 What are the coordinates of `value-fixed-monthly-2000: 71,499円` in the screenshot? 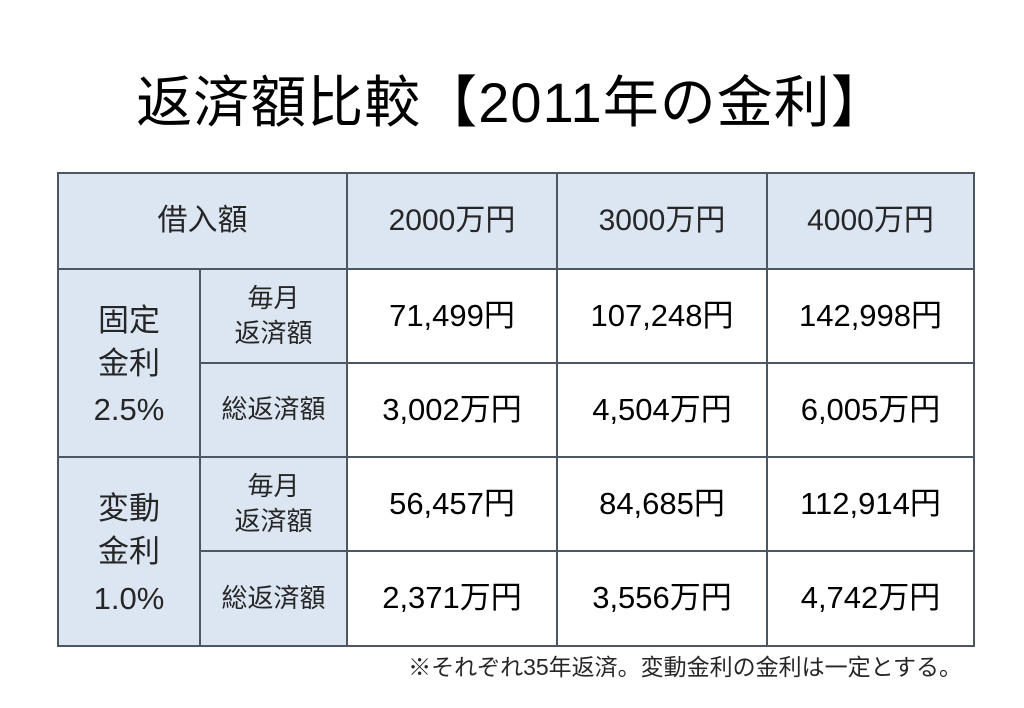 It's located at (452, 315).